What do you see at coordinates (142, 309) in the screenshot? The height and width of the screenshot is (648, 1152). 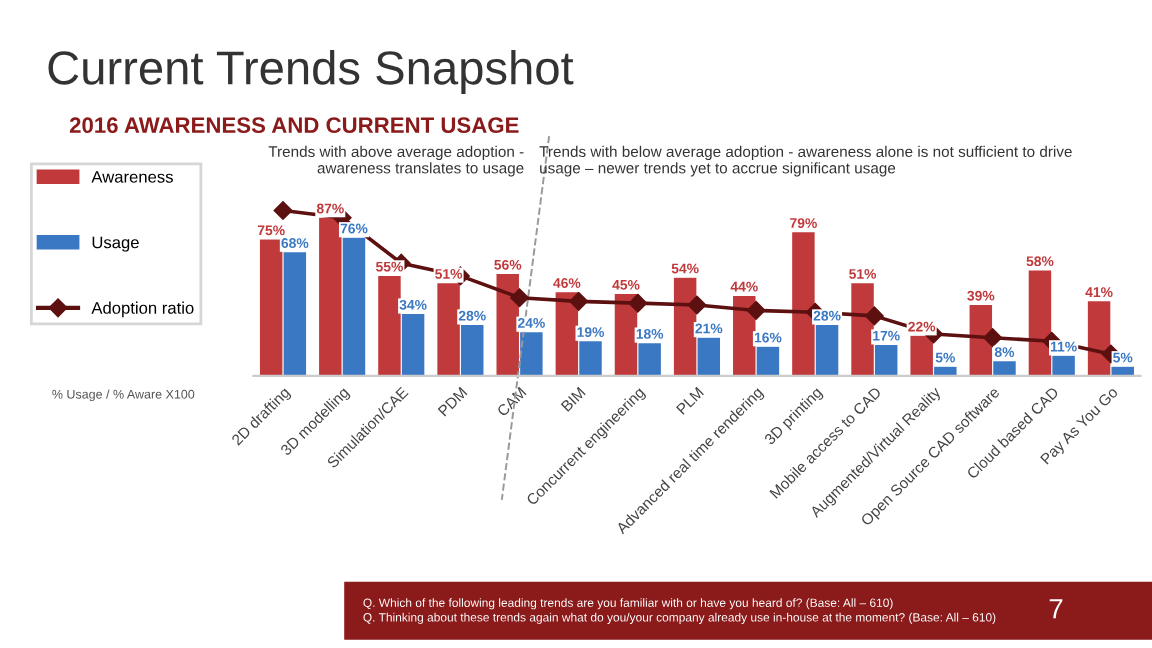 I see `legend-label: Adoption ratio` at bounding box center [142, 309].